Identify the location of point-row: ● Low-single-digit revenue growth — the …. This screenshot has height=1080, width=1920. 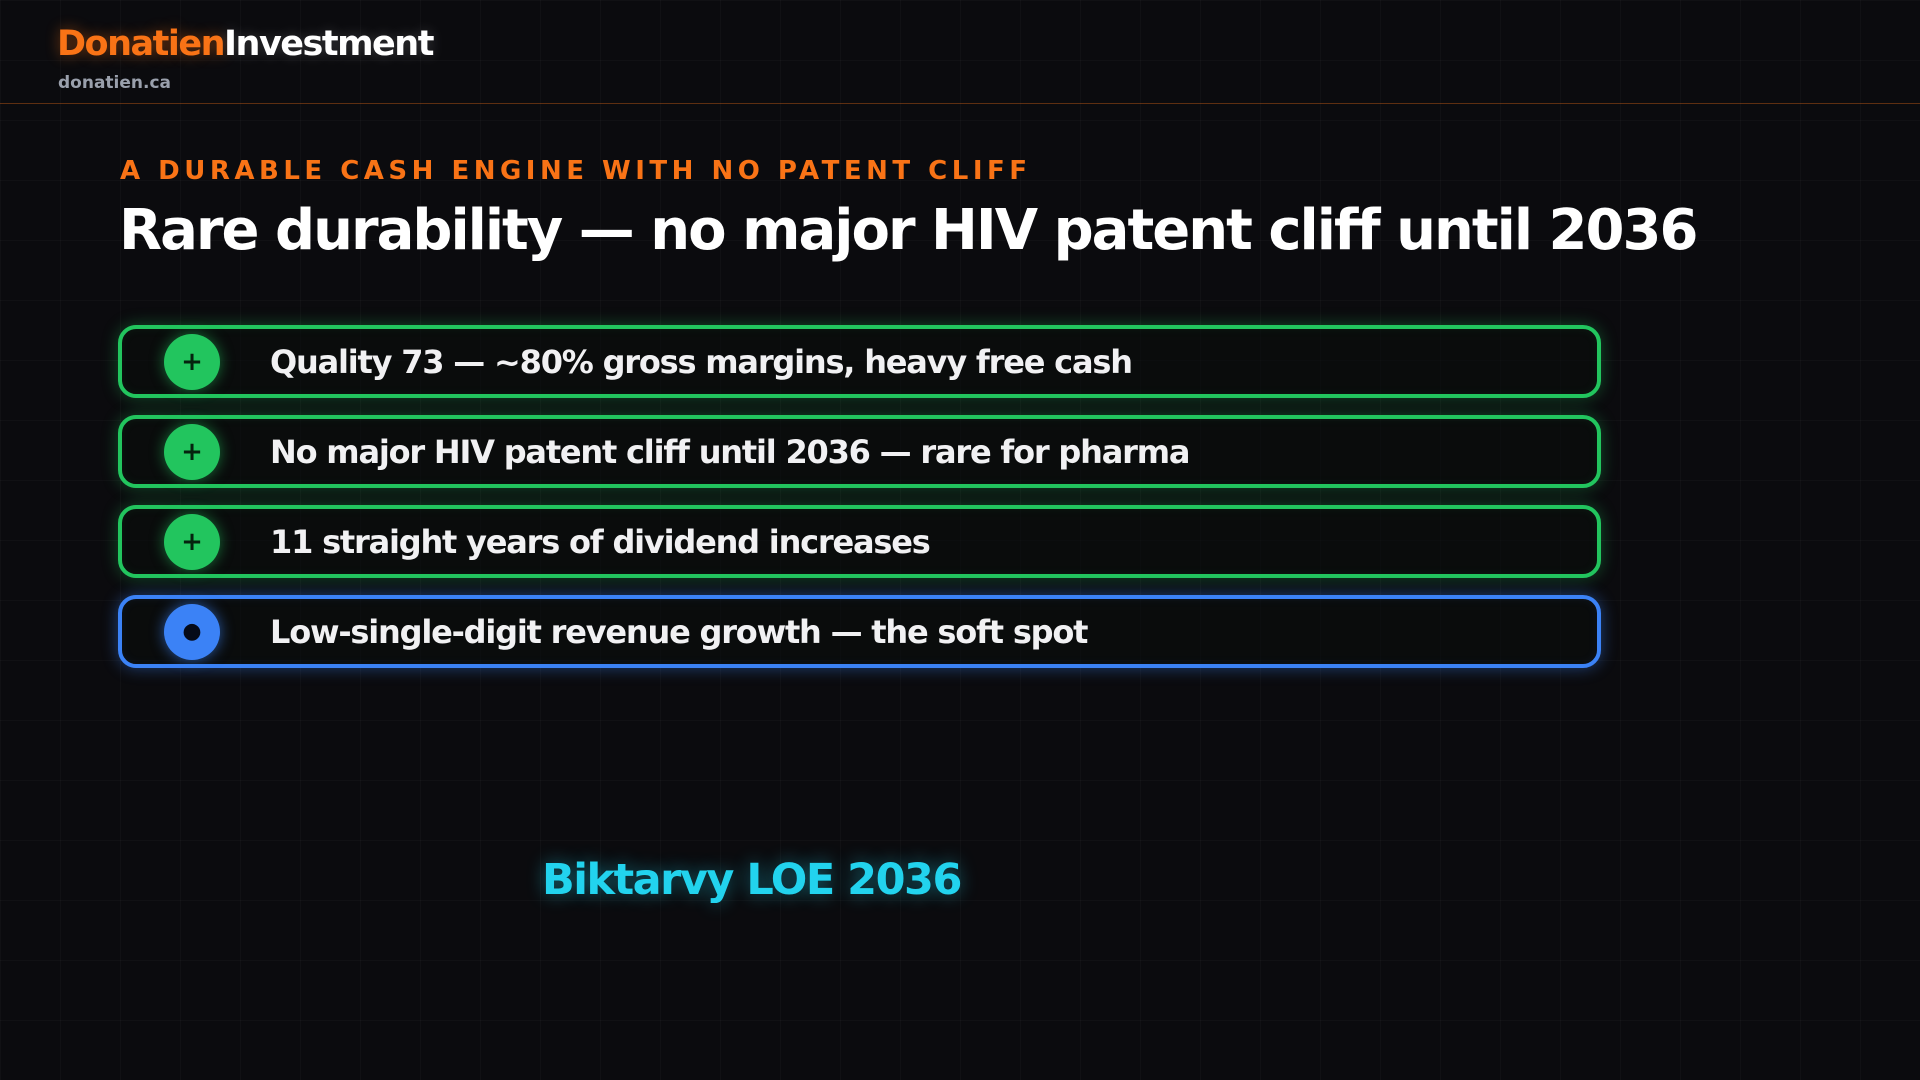
(859, 631).